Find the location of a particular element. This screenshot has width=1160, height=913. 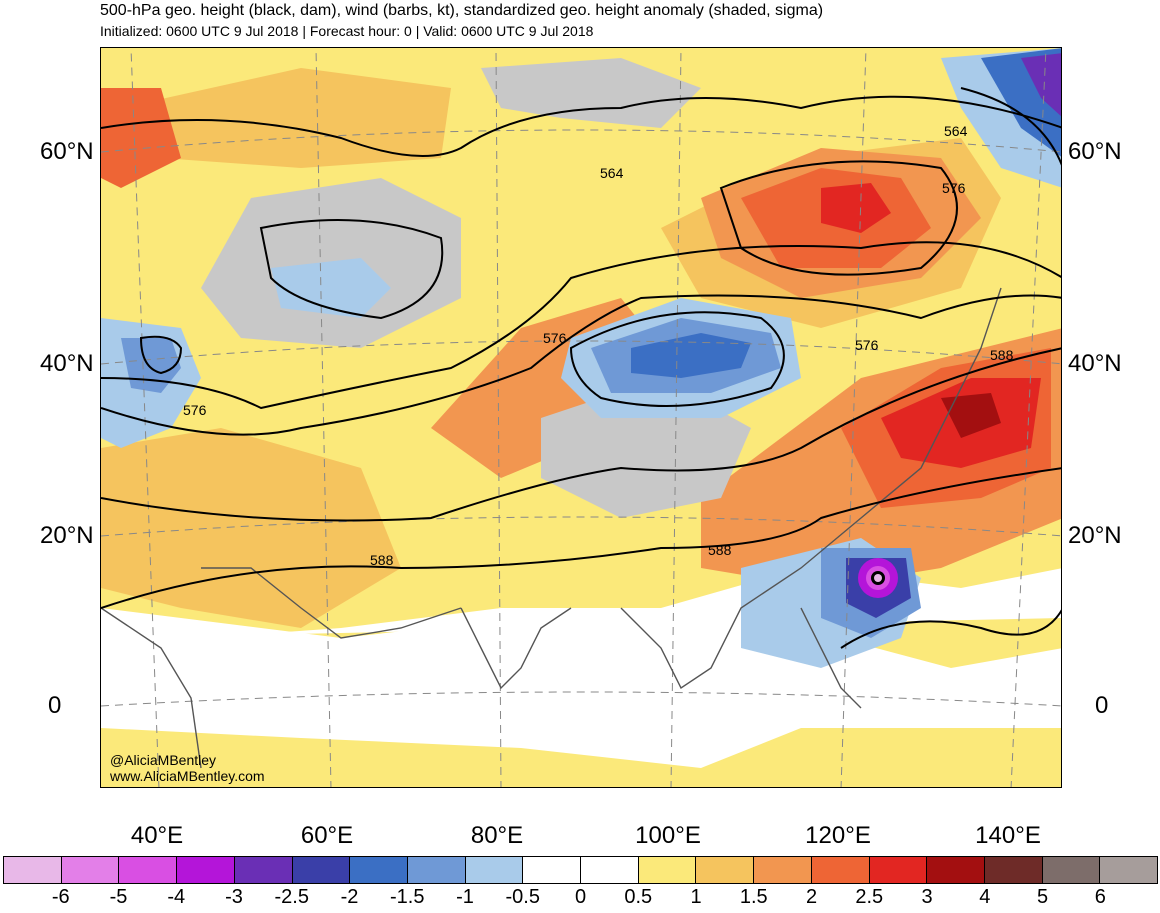

lat-label-40n-right: 40°N is located at coordinates (1095, 363).